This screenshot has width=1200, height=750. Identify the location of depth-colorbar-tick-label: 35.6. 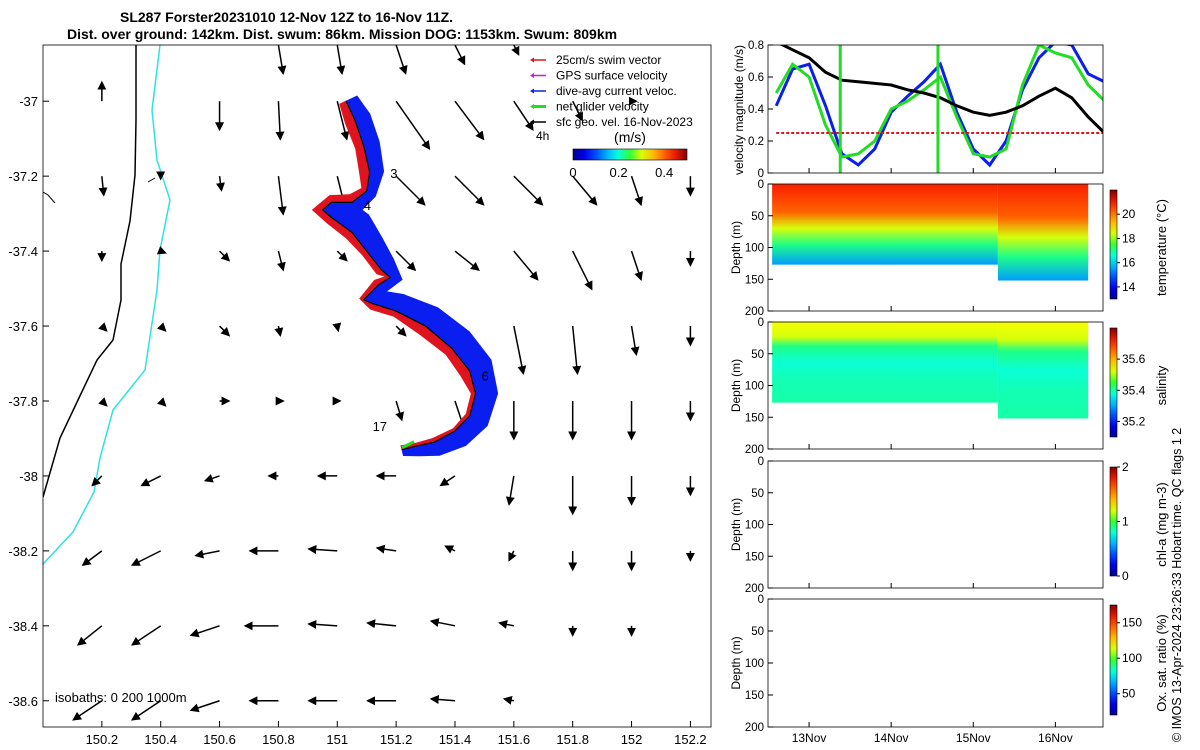
(1134, 359).